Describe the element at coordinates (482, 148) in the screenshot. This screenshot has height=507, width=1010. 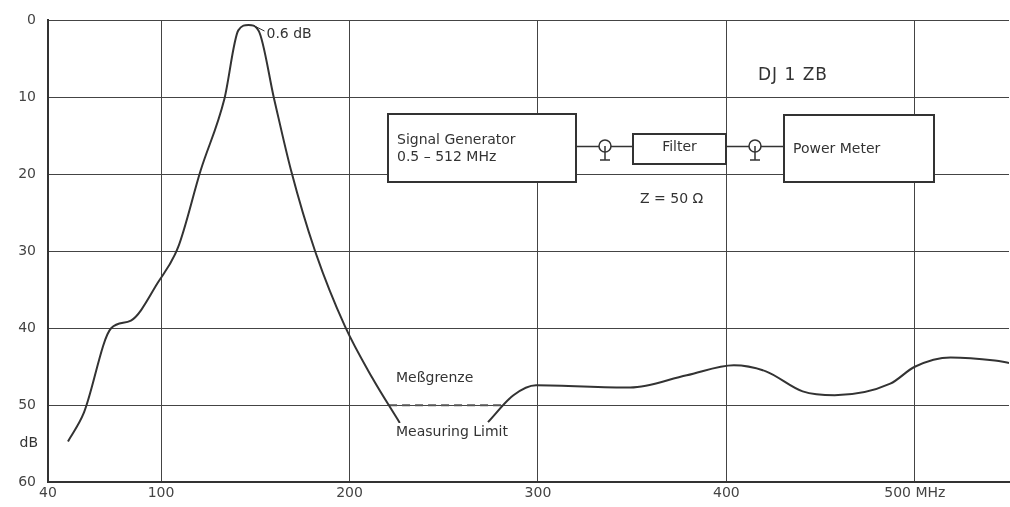
I see `signal-generator-box: Signal Generator 0.5 – 512 MHz` at that location.